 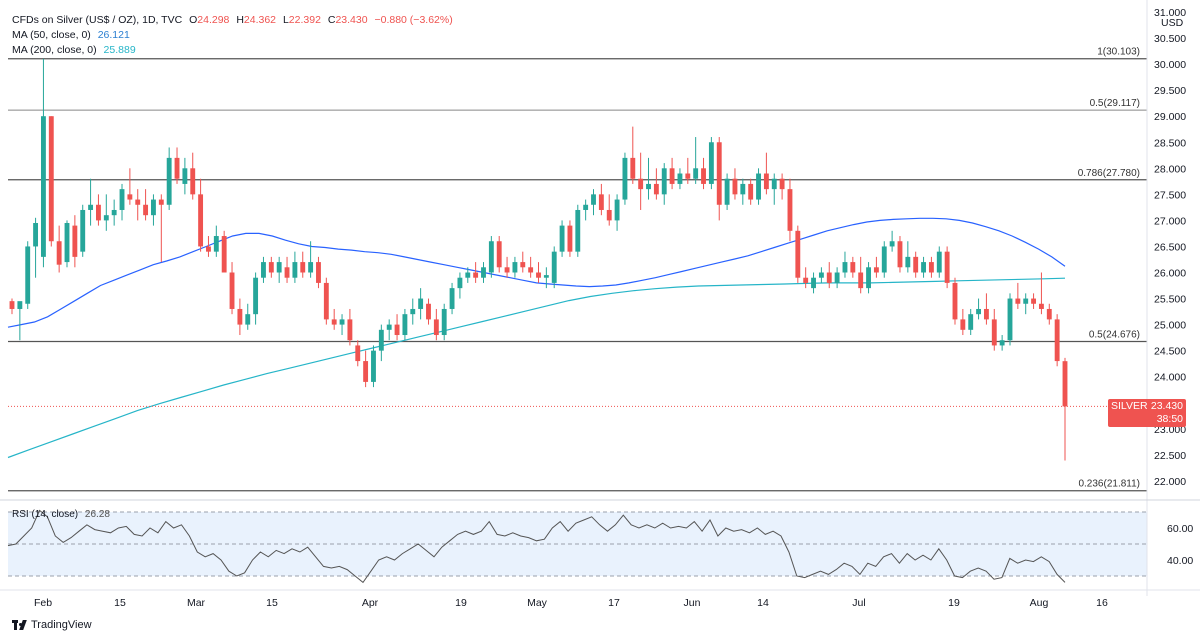 I want to click on rsi-line, so click(x=536, y=546).